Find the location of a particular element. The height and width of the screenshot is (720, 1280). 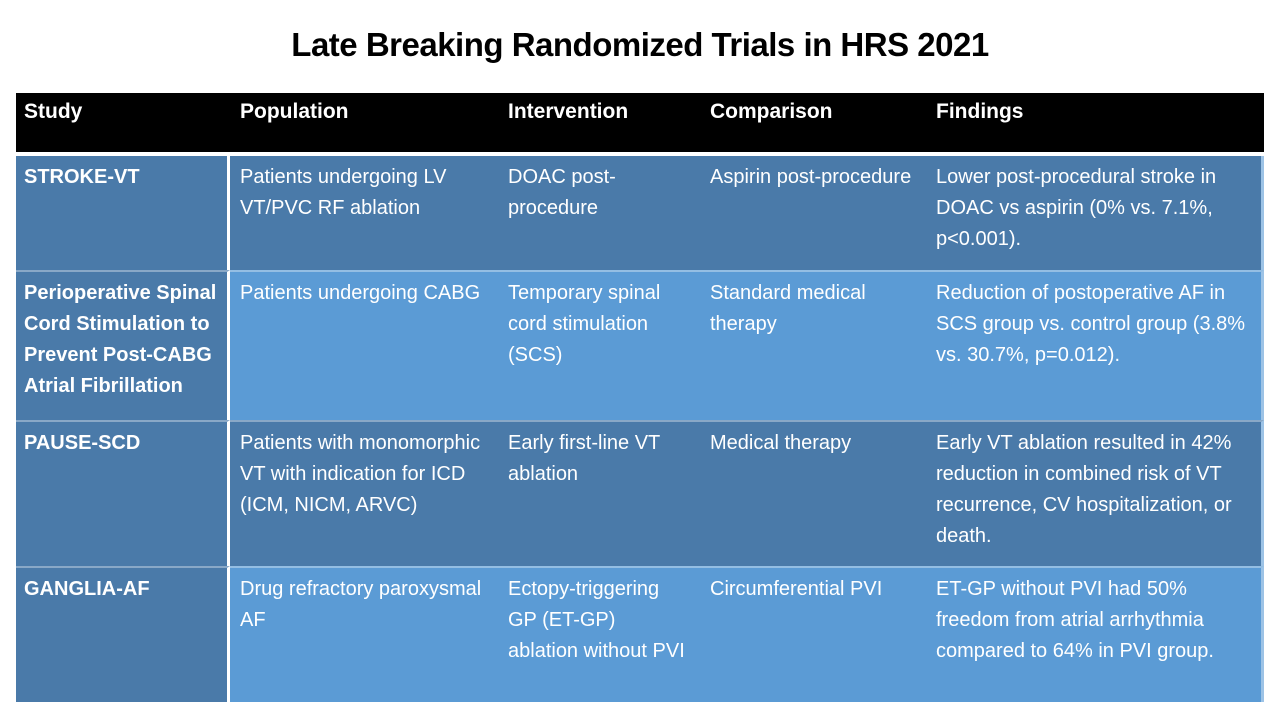

cell-intervention: Early first-line VT ablation is located at coordinates (599, 493).